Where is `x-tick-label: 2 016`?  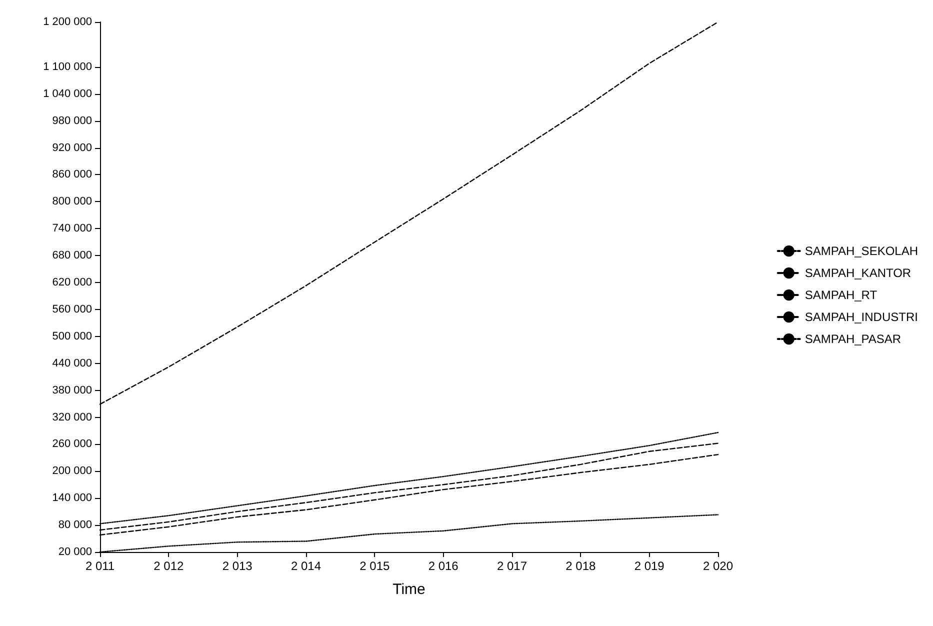
x-tick-label: 2 016 is located at coordinates (443, 566).